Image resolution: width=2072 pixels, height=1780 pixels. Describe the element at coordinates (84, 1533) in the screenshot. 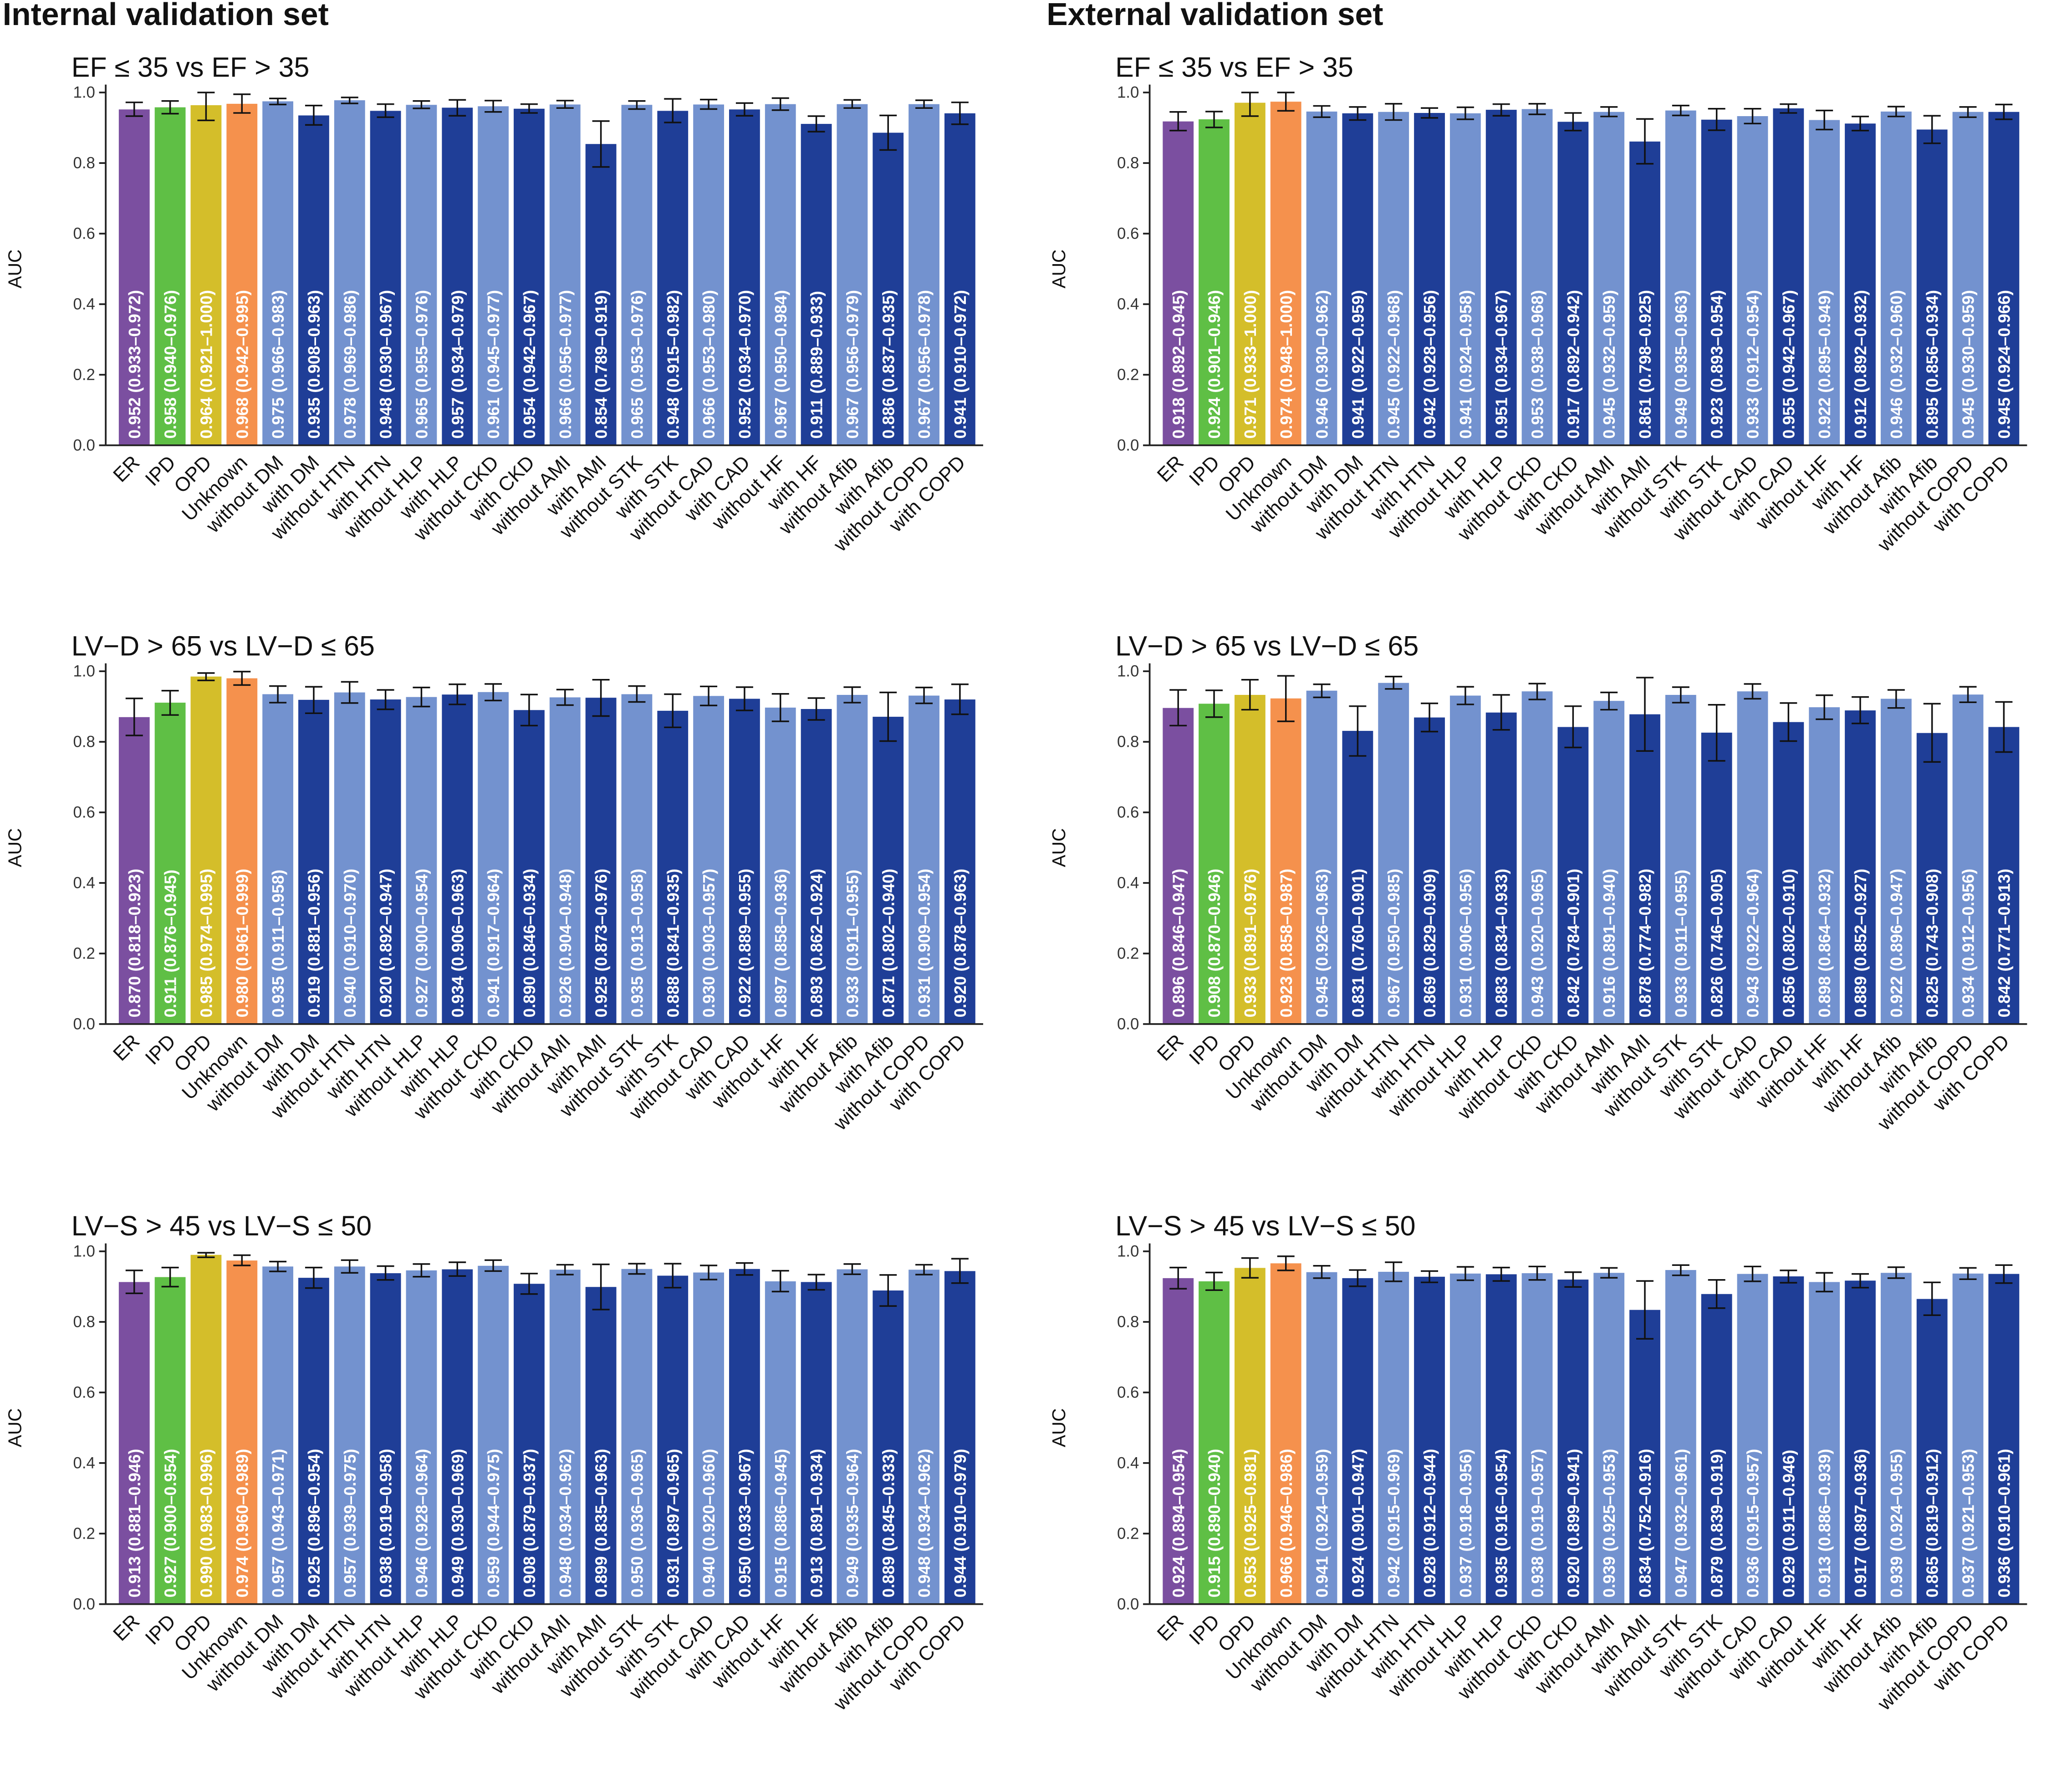

I see `y-tick-label: 0.2` at that location.